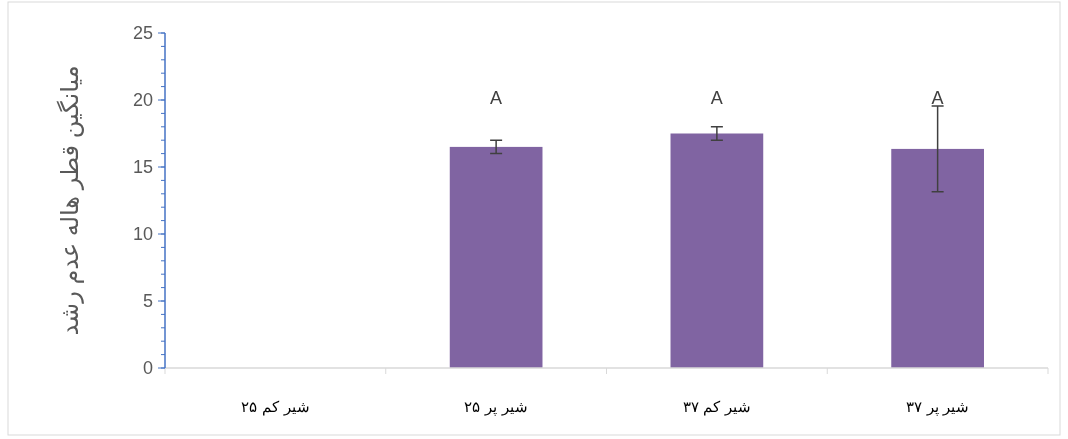  What do you see at coordinates (142, 234) in the screenshot?
I see `y-tick-label: 10` at bounding box center [142, 234].